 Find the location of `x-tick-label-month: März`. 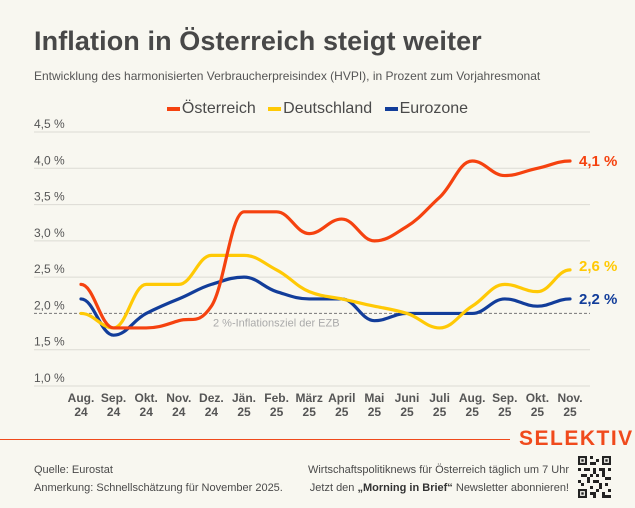

x-tick-label-month: März is located at coordinates (309, 398).